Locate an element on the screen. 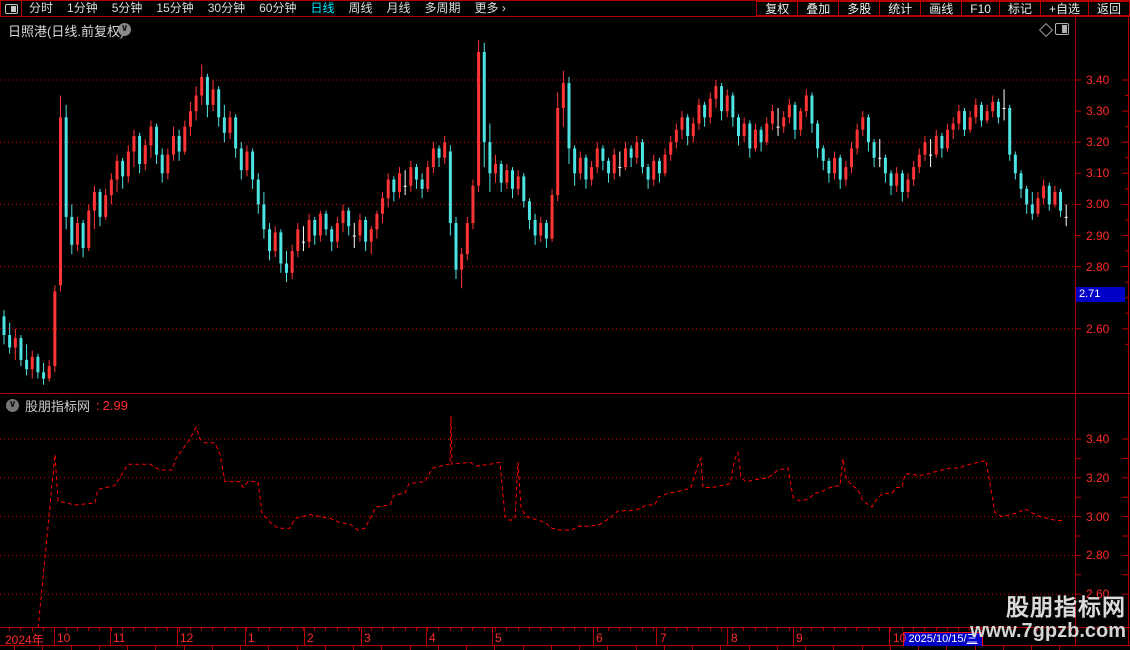 The width and height of the screenshot is (1130, 650). toolbar-period-4: 15分钟 is located at coordinates (175, 8).